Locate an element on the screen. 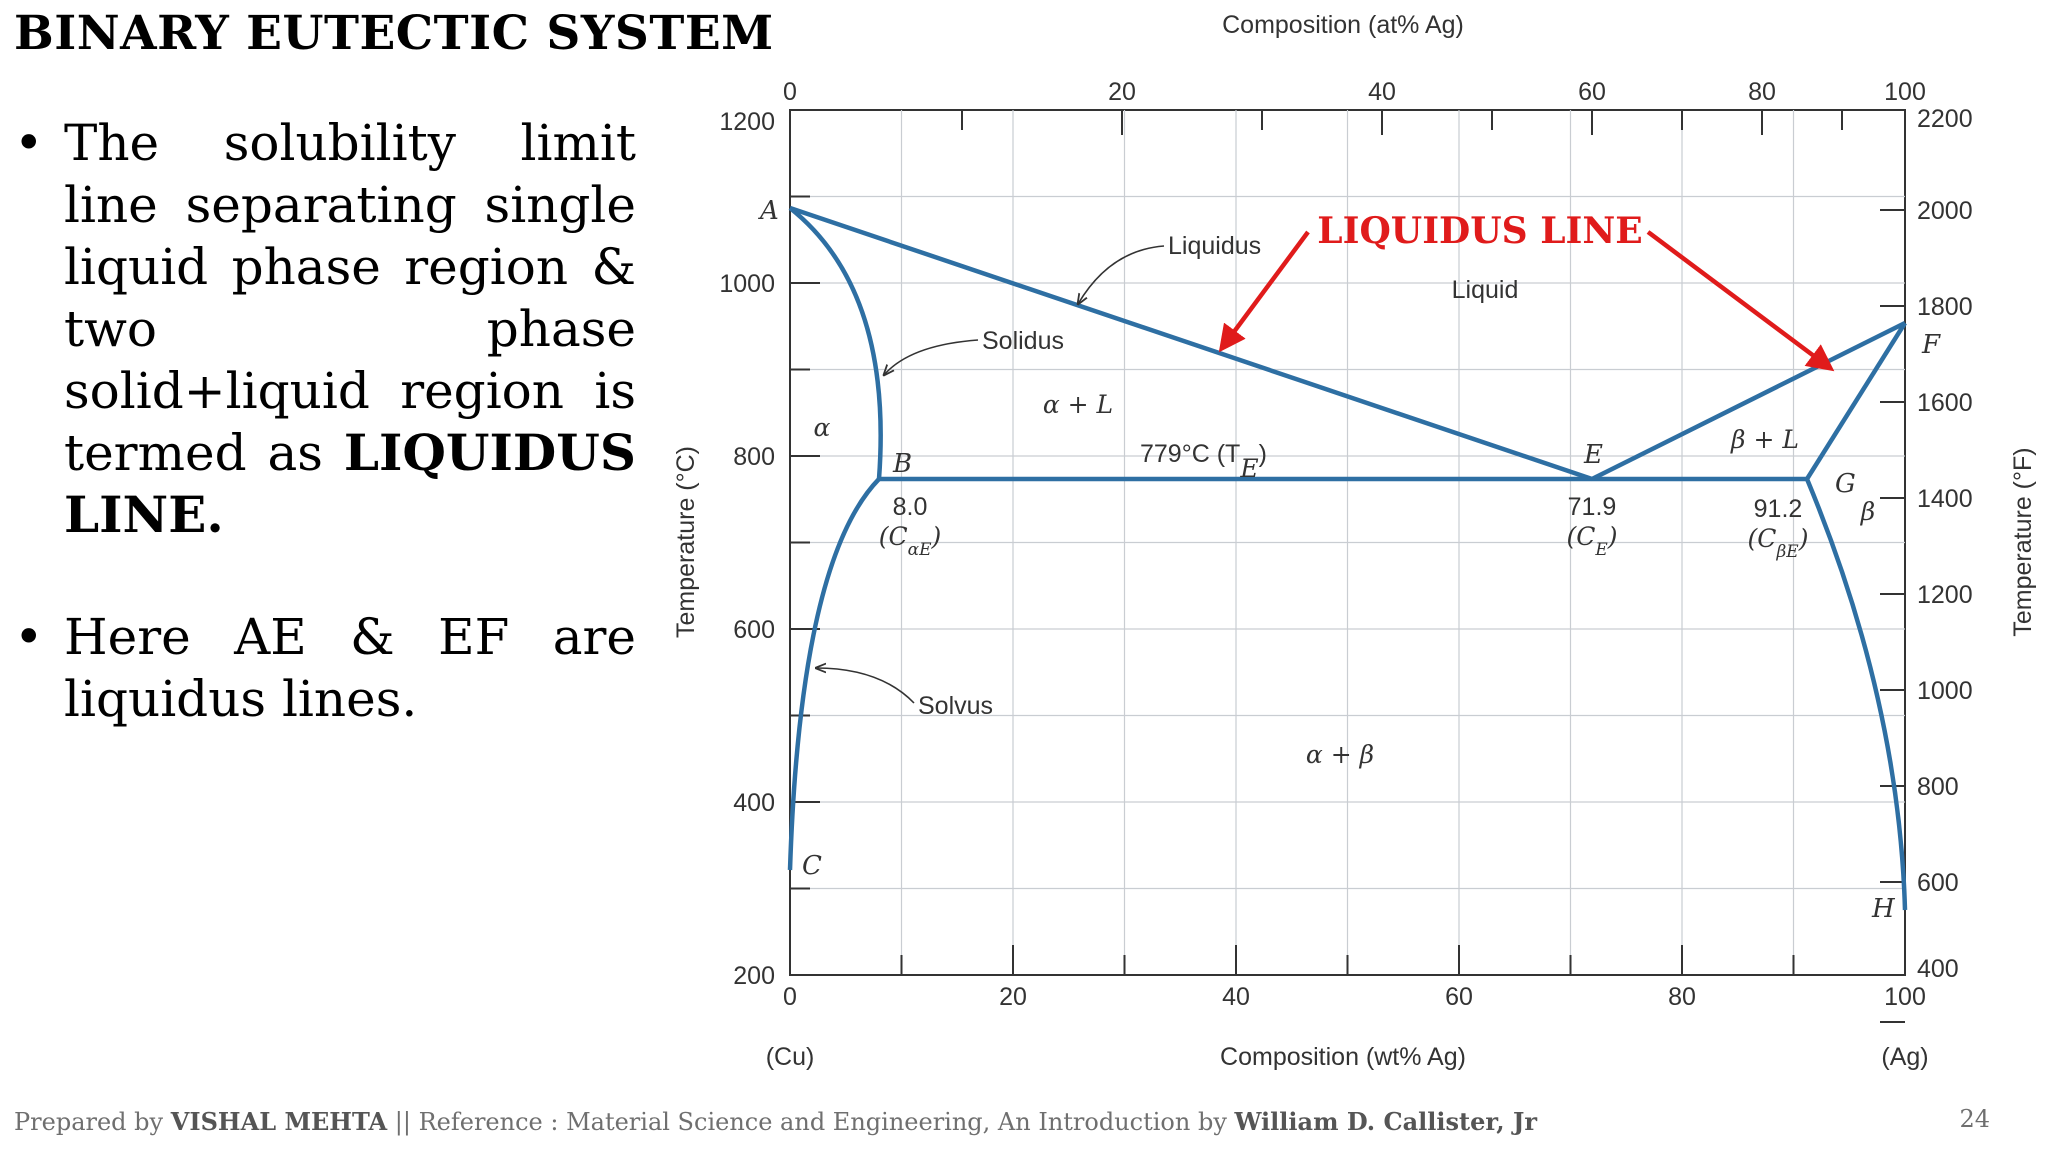 This screenshot has height=1152, width=2048. y-tick-label: 1000 is located at coordinates (747, 284).